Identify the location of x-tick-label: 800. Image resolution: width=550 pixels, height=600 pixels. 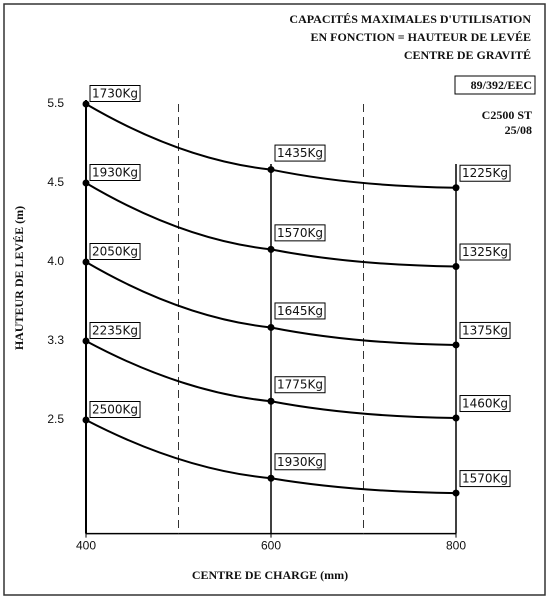
(456, 546).